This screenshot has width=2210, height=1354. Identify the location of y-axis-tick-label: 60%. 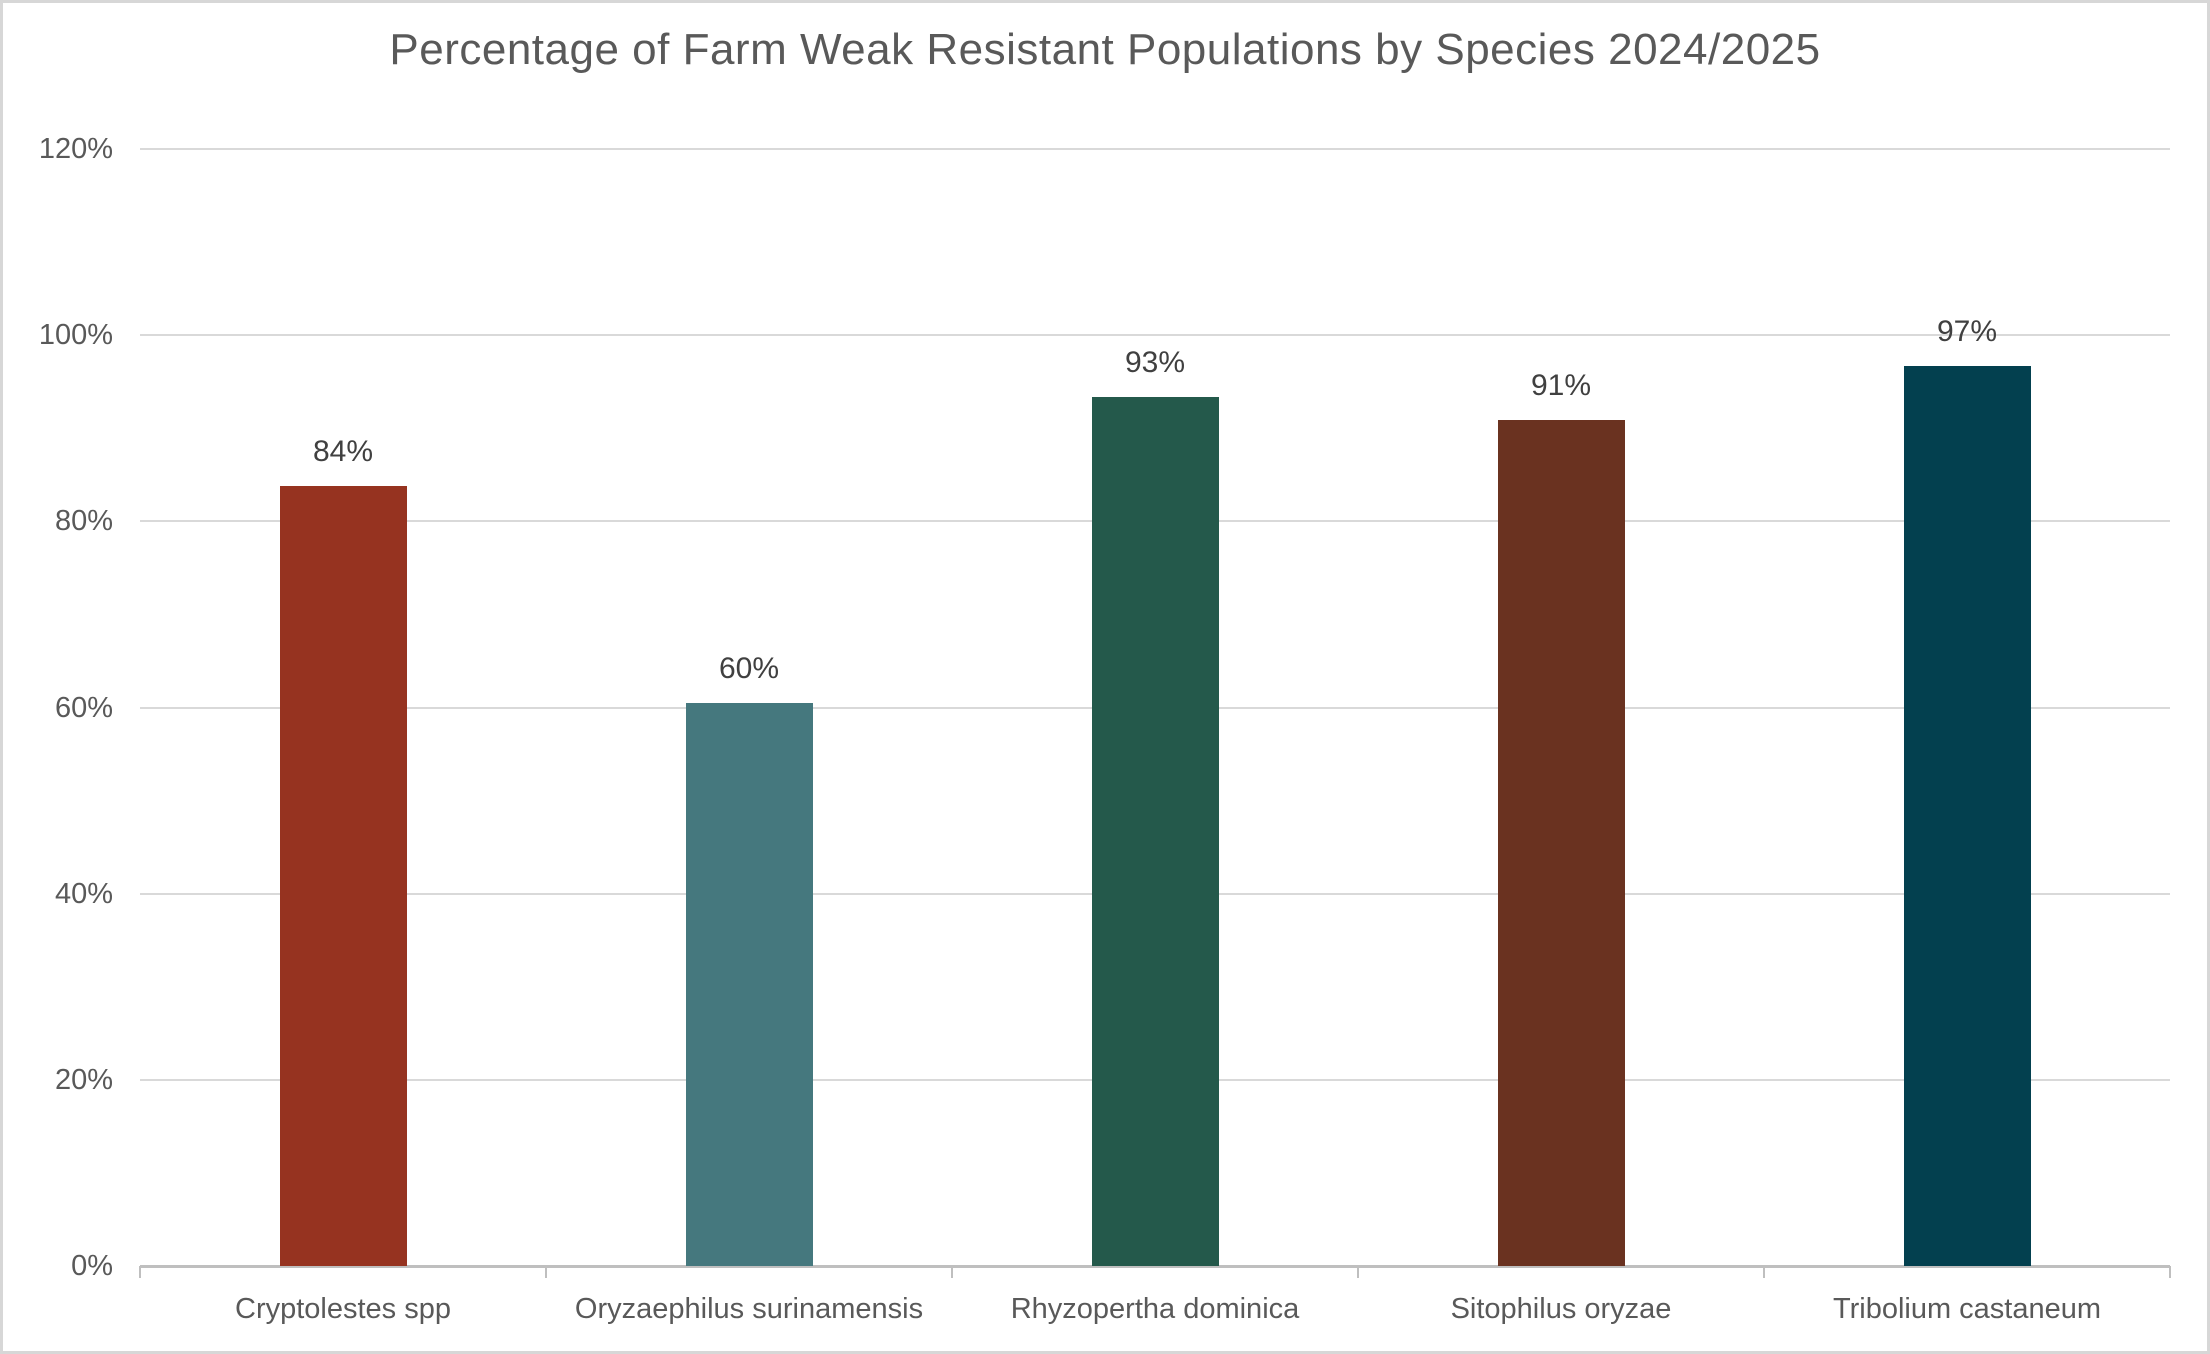
(83, 707).